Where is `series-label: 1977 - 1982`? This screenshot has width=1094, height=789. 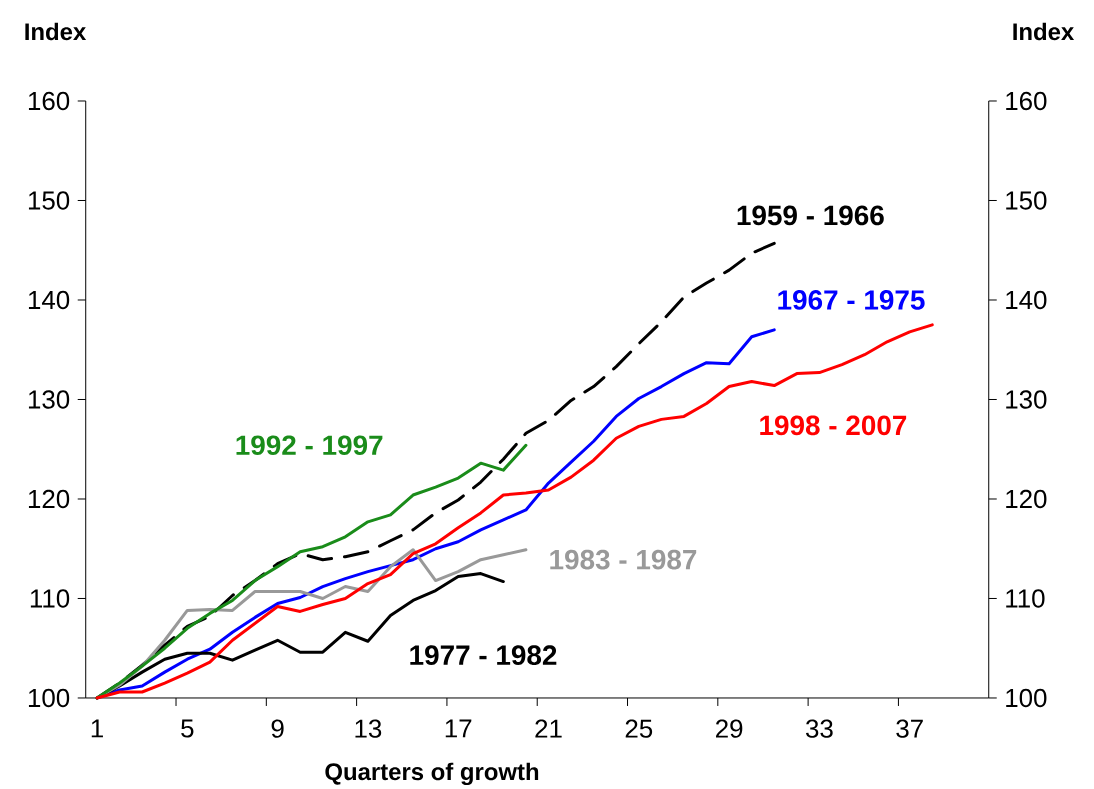 series-label: 1977 - 1982 is located at coordinates (483, 655).